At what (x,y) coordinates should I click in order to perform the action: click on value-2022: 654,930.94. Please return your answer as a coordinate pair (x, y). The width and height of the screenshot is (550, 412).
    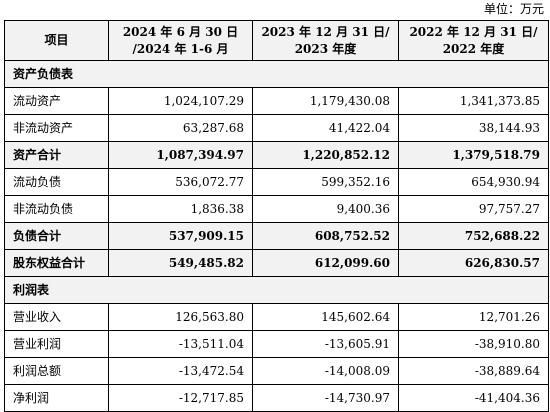
    Looking at the image, I should click on (473, 182).